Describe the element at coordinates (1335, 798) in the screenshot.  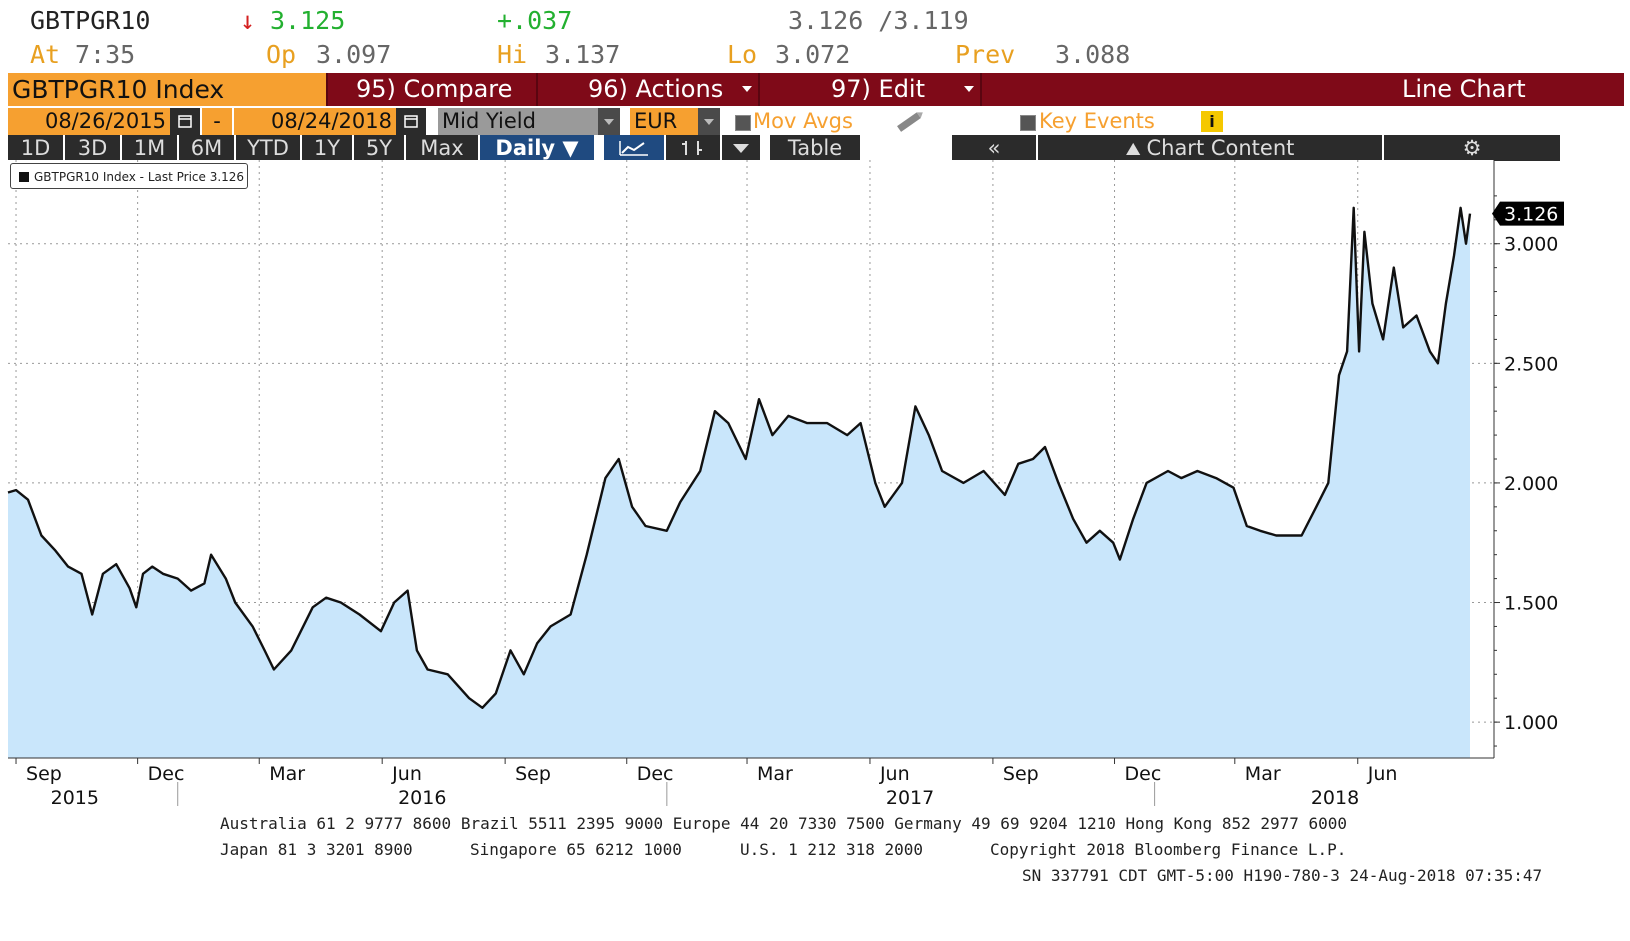
I see `x-year-label: 2018` at that location.